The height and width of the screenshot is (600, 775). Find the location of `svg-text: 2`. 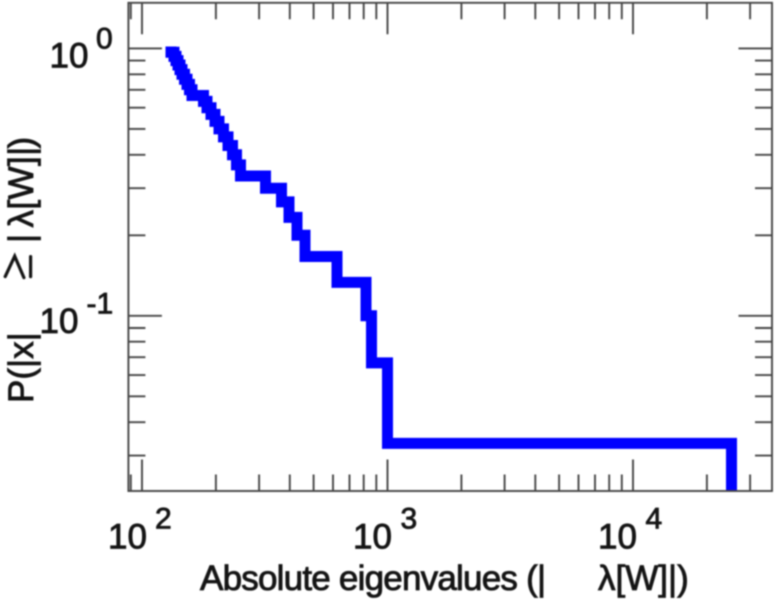

svg-text: 2 is located at coordinates (163, 519).